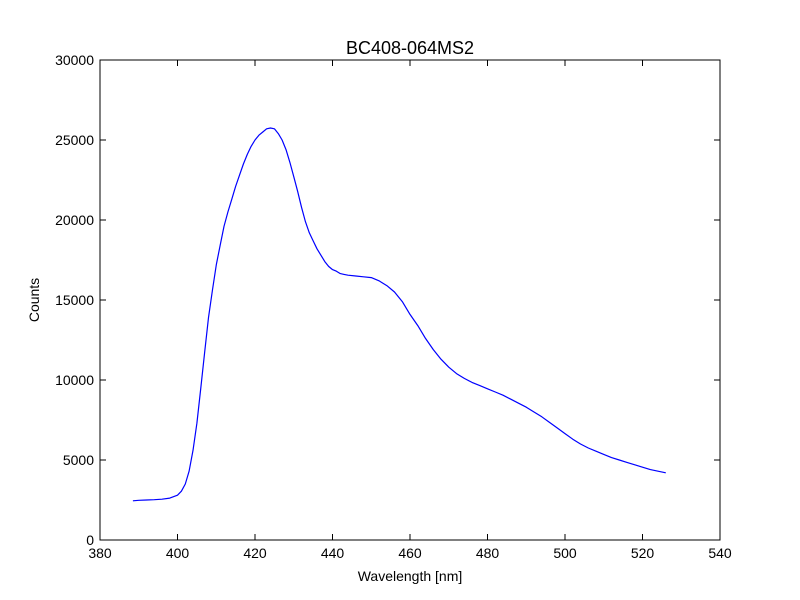  Describe the element at coordinates (74, 220) in the screenshot. I see `y-tick-label: 20000` at that location.